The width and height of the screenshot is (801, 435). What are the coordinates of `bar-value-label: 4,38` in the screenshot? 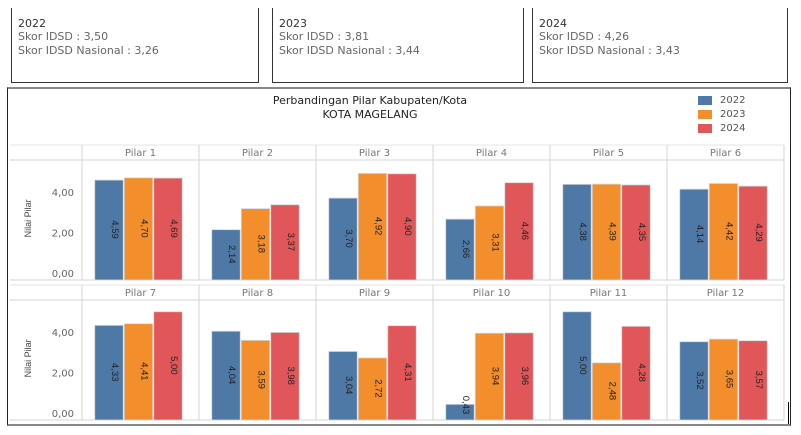 It's located at (582, 231).